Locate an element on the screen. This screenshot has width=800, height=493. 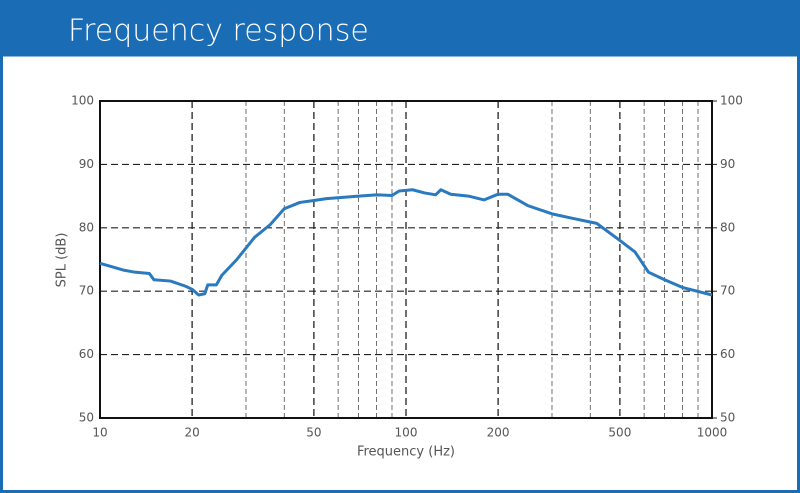
chart-title: Frequency response is located at coordinates (218, 31).